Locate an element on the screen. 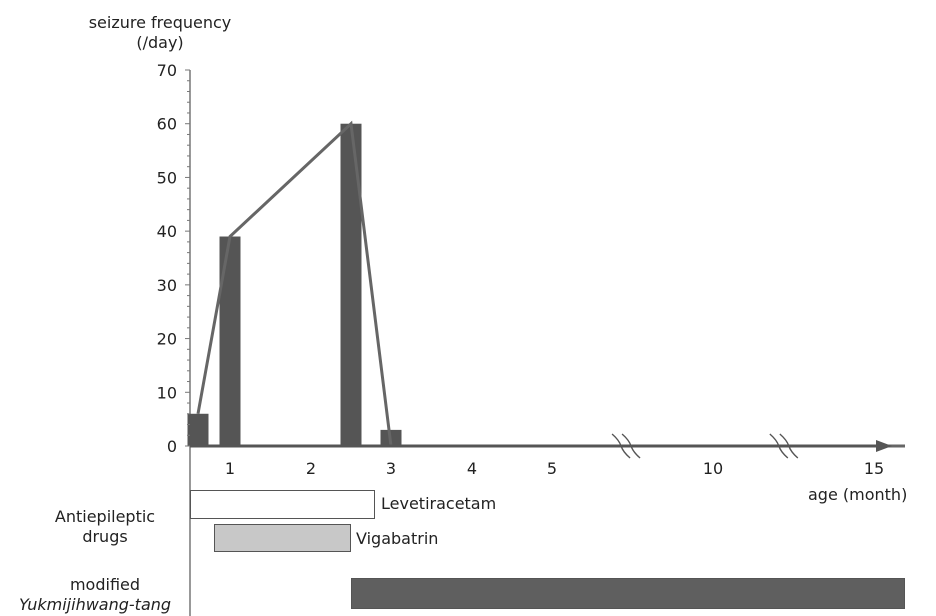  x-tick-label: 10 is located at coordinates (713, 468).